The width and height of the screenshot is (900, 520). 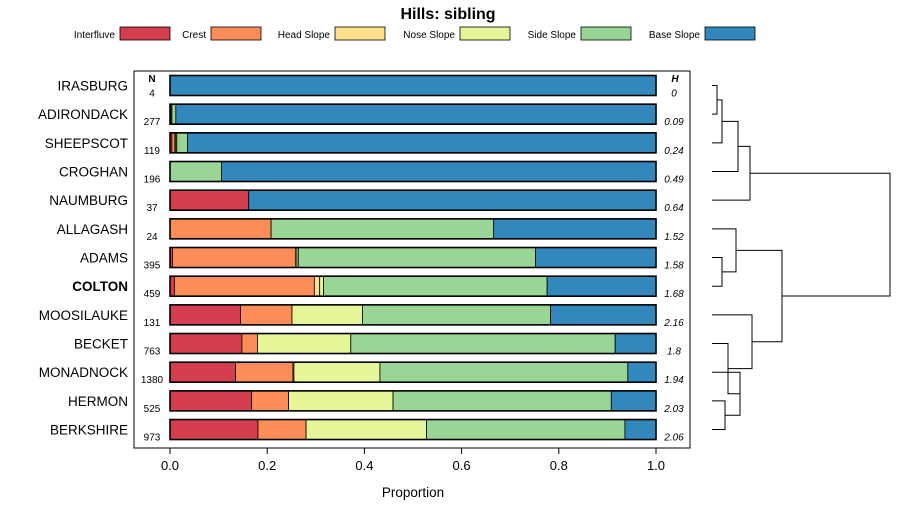 What do you see at coordinates (559, 465) in the screenshot?
I see `x-tick-label-5: 0.8` at bounding box center [559, 465].